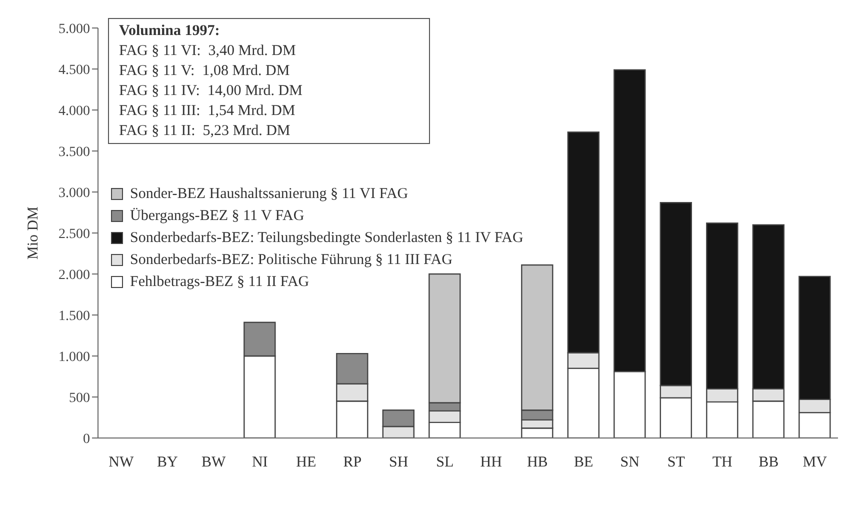 This screenshot has width=856, height=507. I want to click on x-tick-label: NI, so click(260, 462).